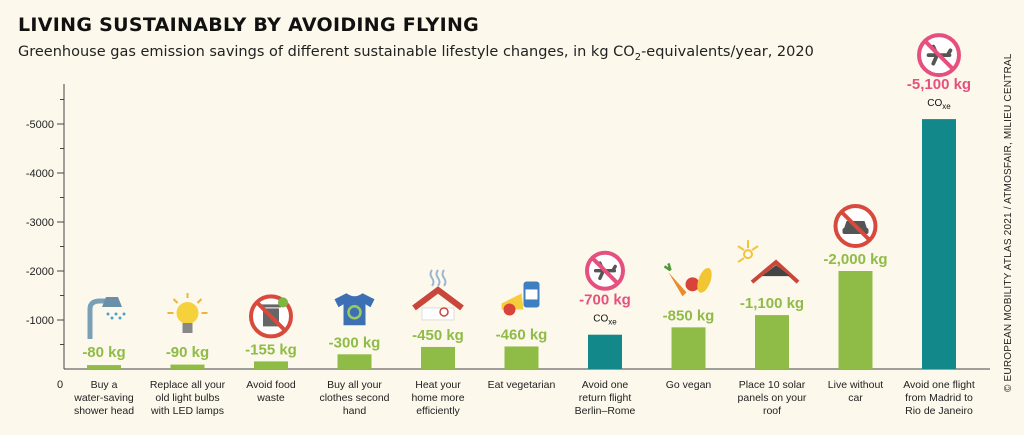 The image size is (1024, 435). I want to click on no-food-waste-icon, so click(271, 316).